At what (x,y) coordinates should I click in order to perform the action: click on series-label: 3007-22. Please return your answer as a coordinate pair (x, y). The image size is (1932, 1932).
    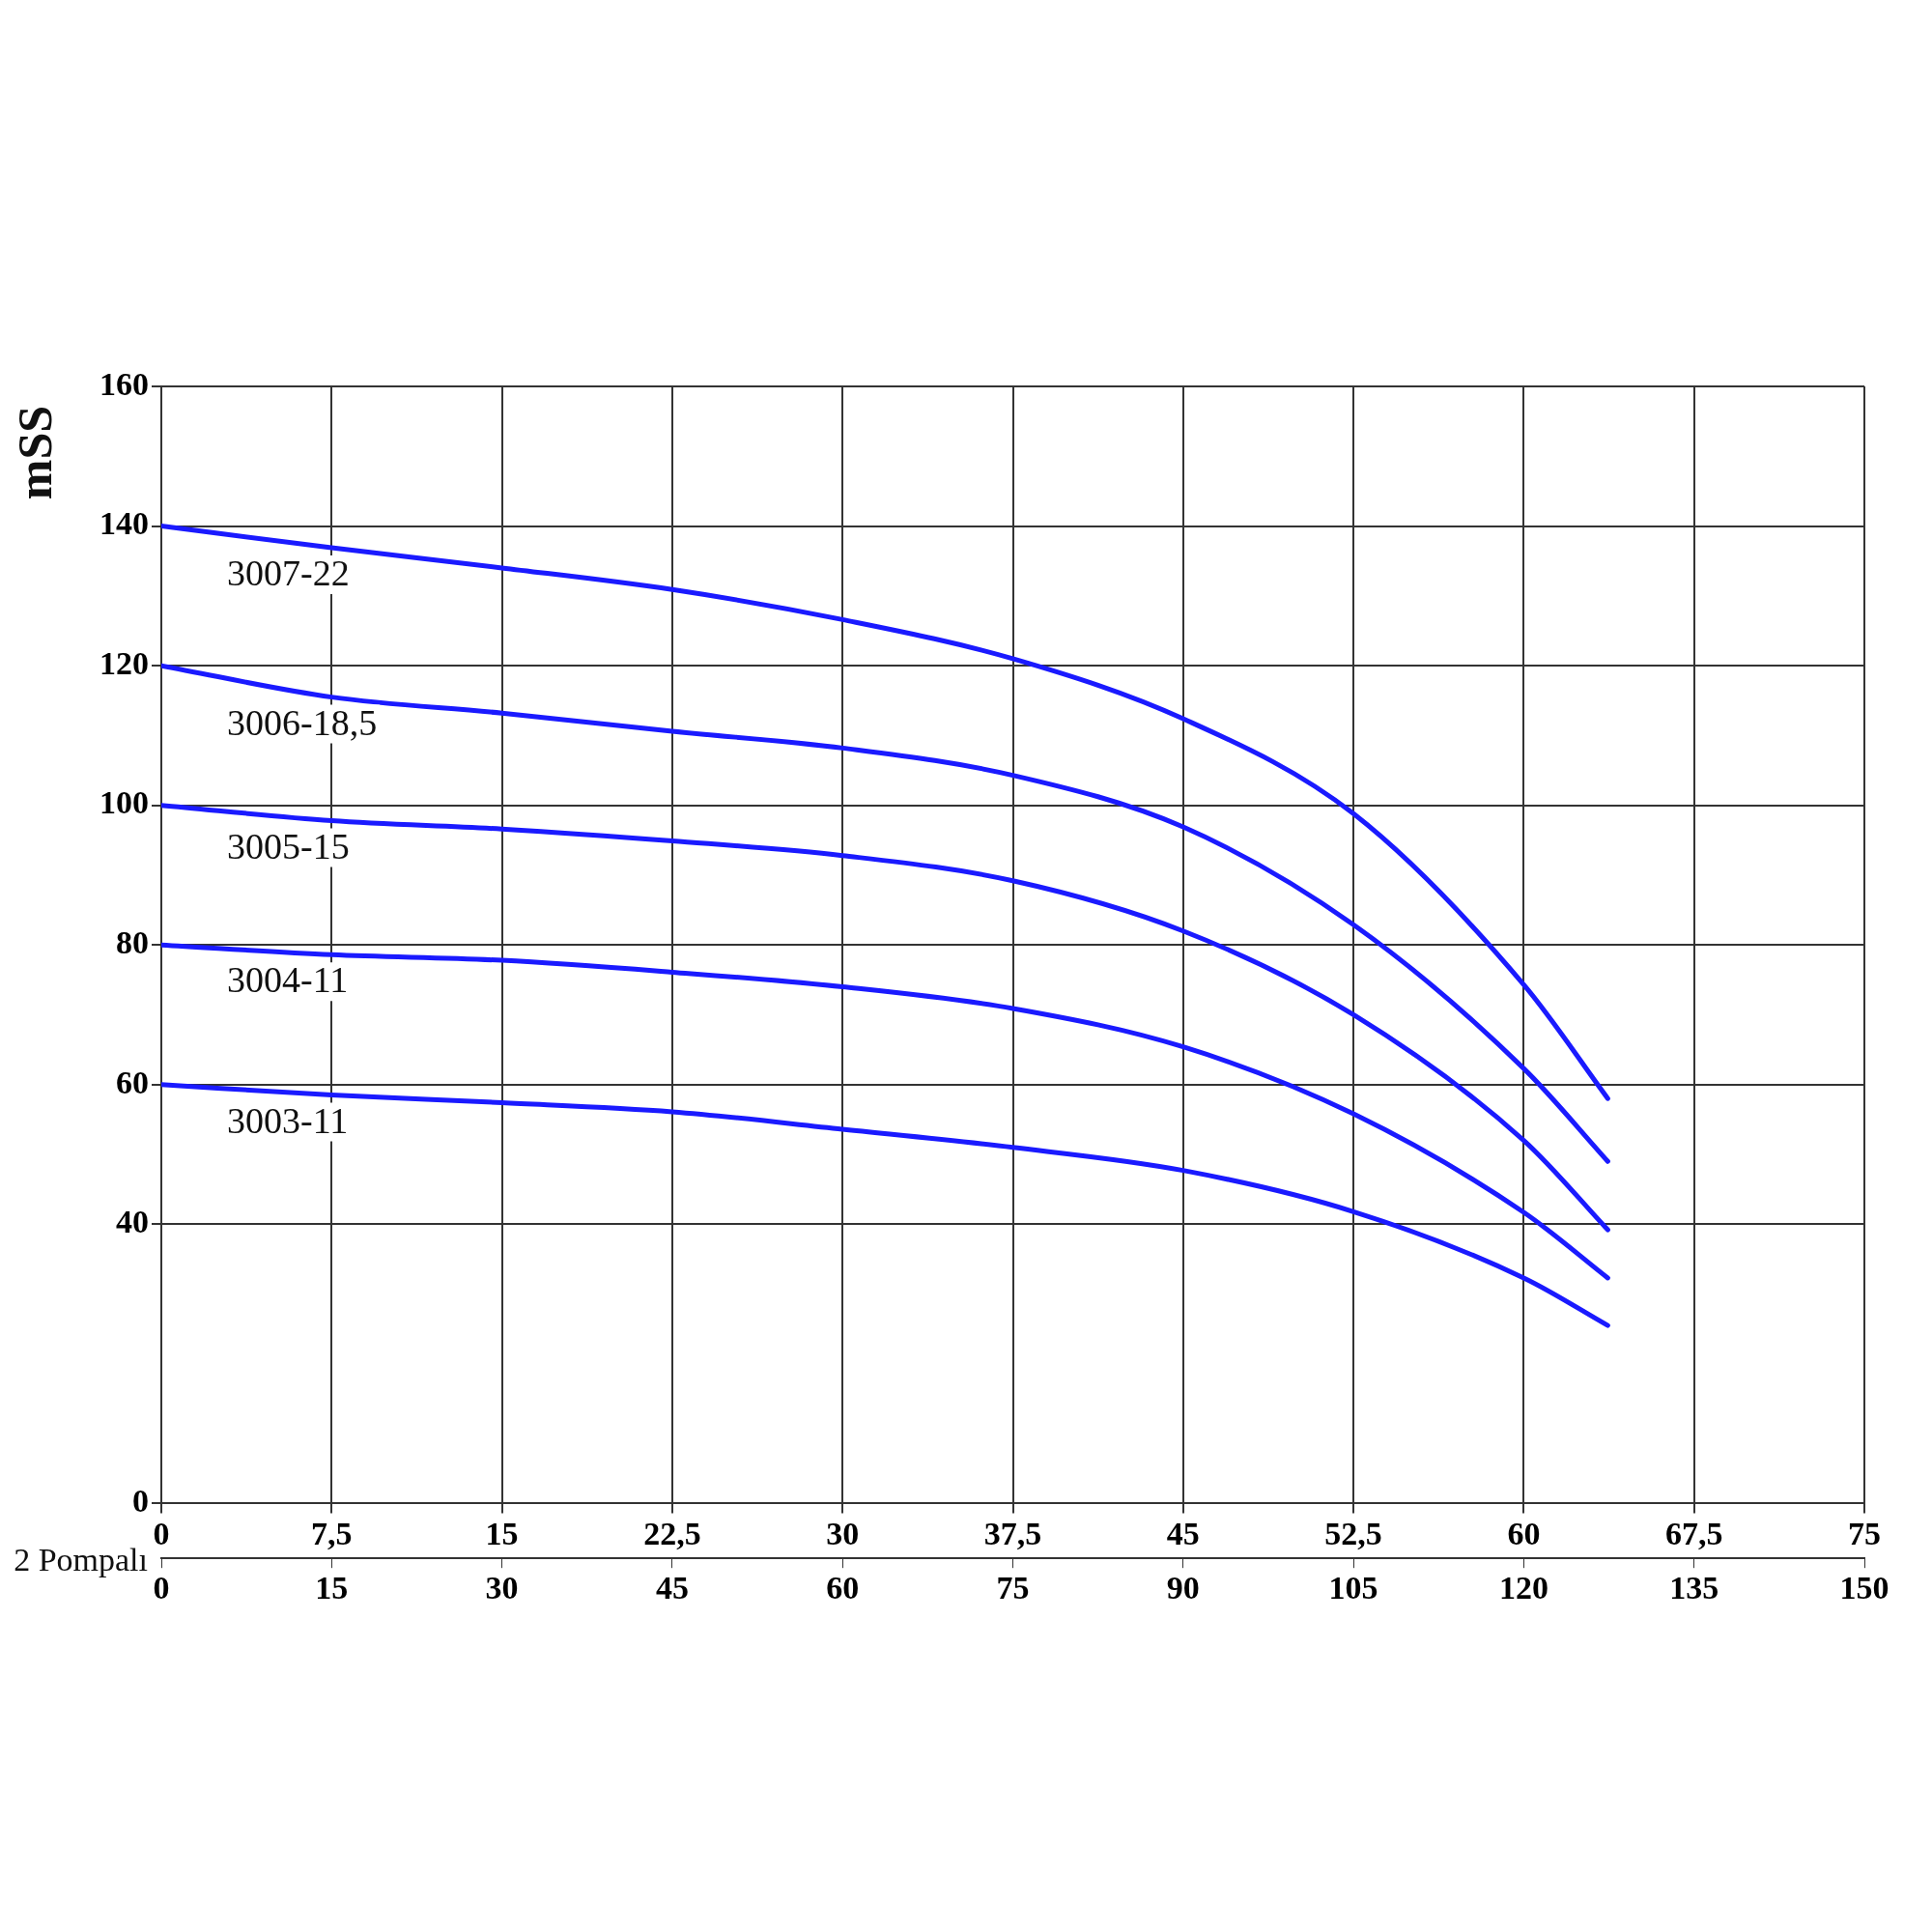
    Looking at the image, I should click on (288, 572).